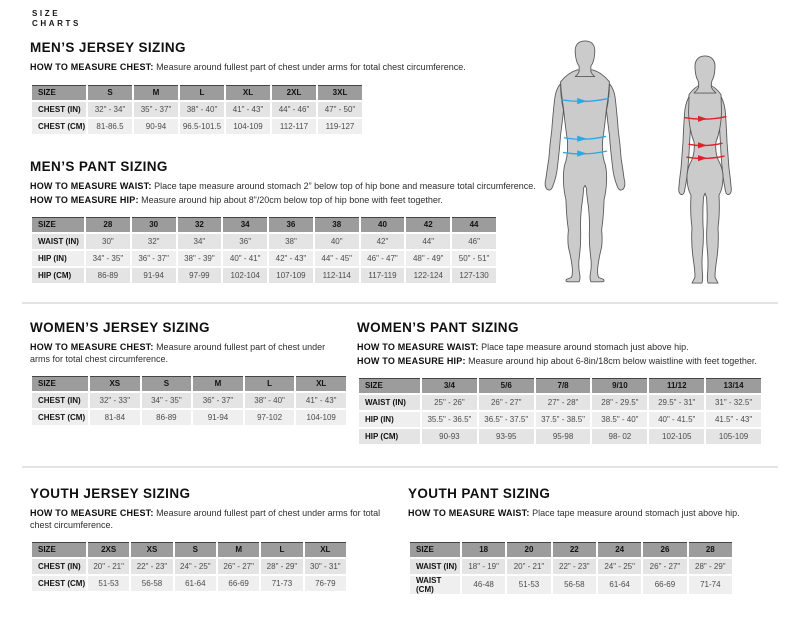 The height and width of the screenshot is (618, 800). What do you see at coordinates (506, 436) in the screenshot?
I see `cell-value: 93-95` at bounding box center [506, 436].